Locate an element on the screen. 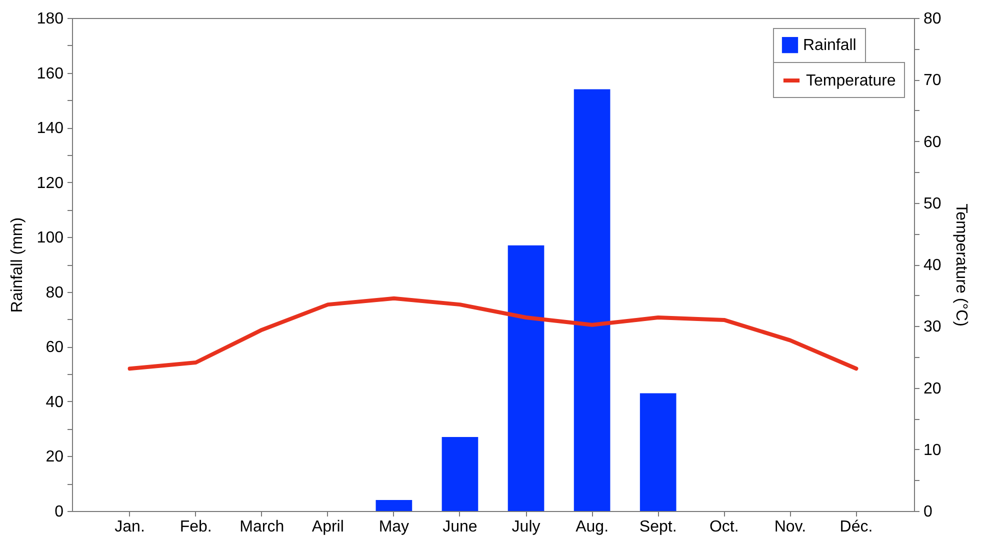 The width and height of the screenshot is (987, 550). x-tick-label: Feb. is located at coordinates (196, 527).